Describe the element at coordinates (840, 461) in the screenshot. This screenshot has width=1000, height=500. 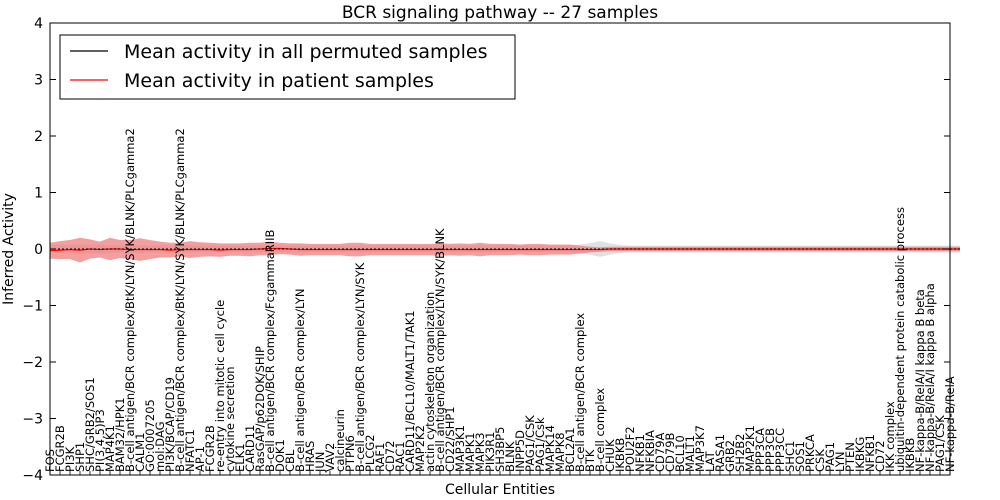
I see `x-tick-label: LYN` at that location.